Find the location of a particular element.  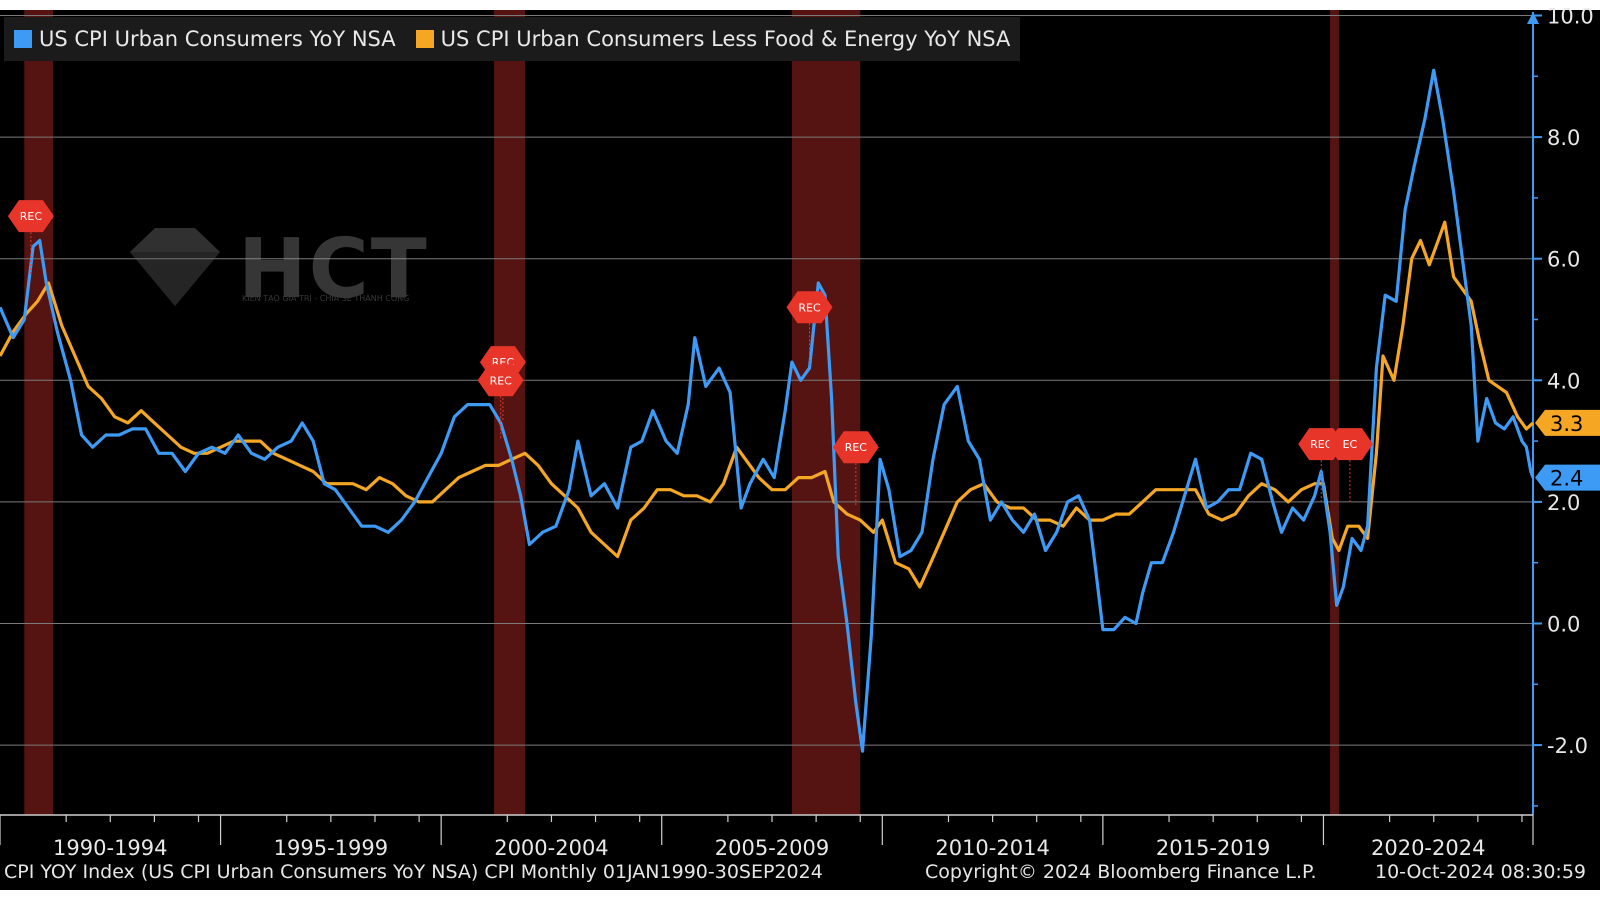

rec-badge-label-0: REC is located at coordinates (31, 216).